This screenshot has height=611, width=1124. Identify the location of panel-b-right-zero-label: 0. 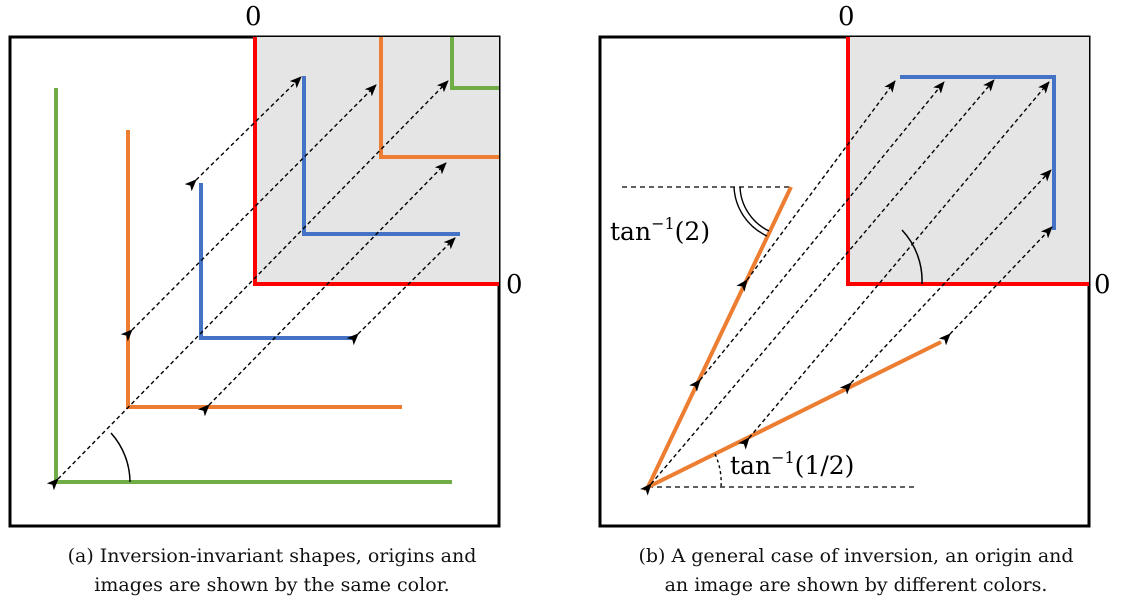
(1102, 285).